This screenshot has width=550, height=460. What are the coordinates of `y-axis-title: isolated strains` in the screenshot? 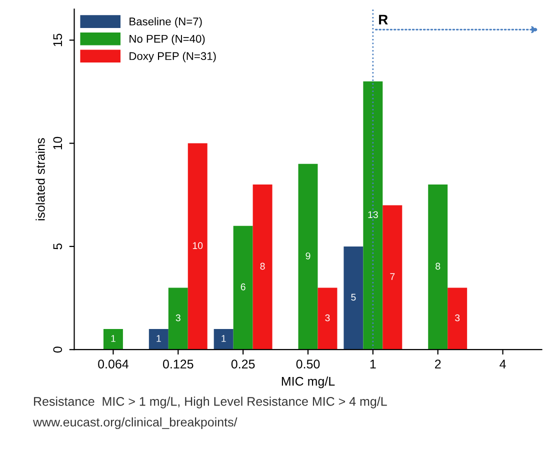 It's located at (40, 179).